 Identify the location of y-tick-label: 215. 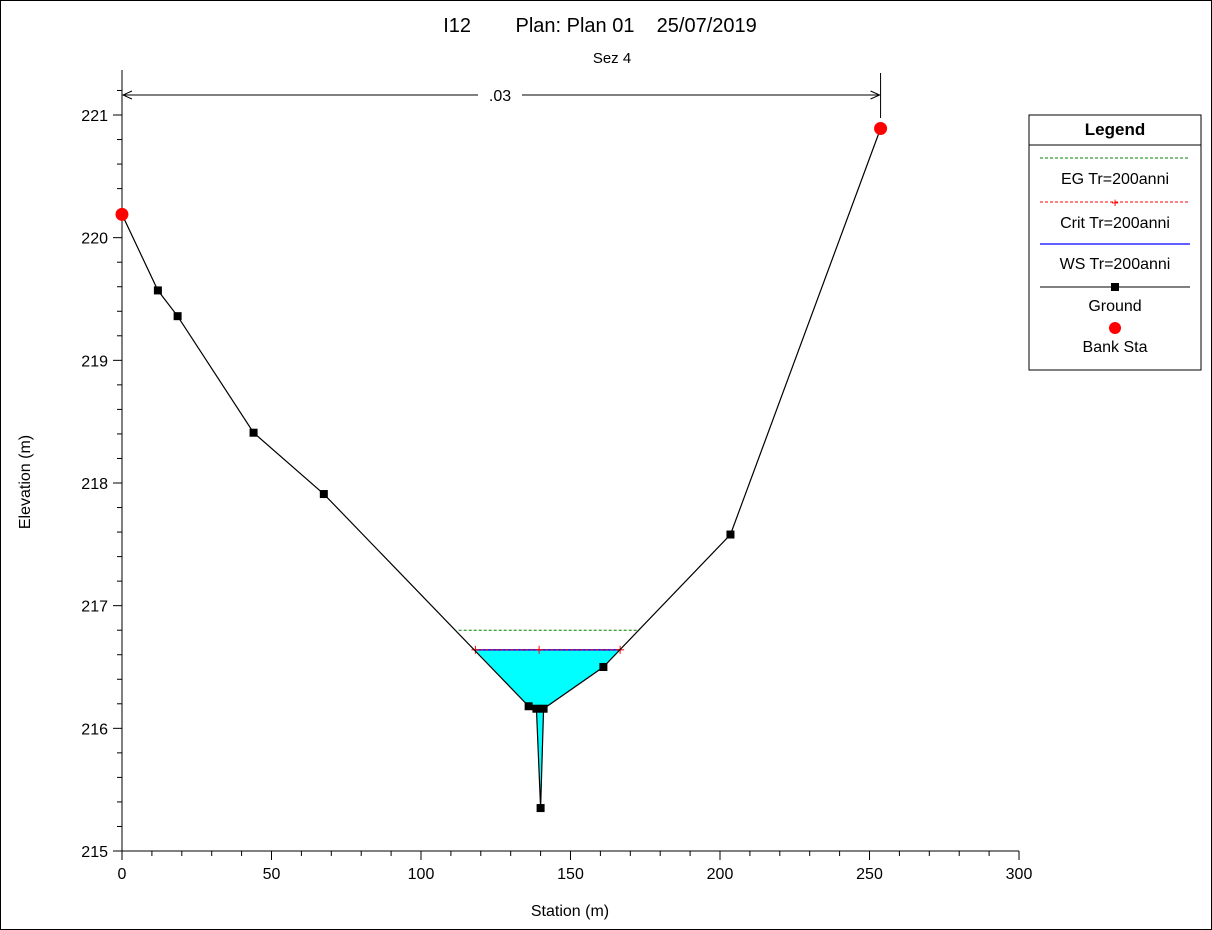
(94, 852).